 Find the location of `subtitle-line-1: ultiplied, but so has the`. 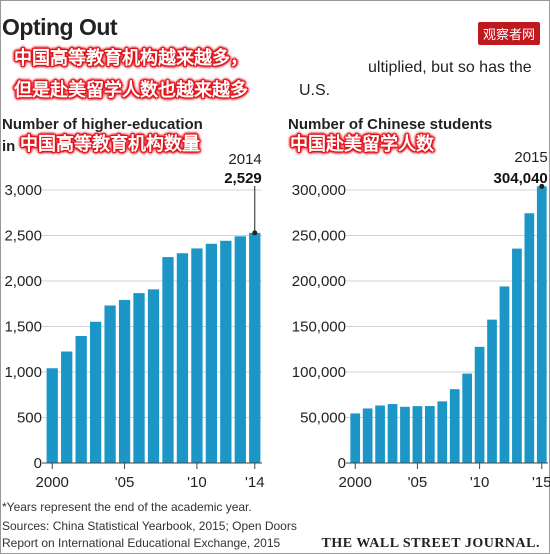

subtitle-line-1: ultiplied, but so has the is located at coordinates (450, 67).